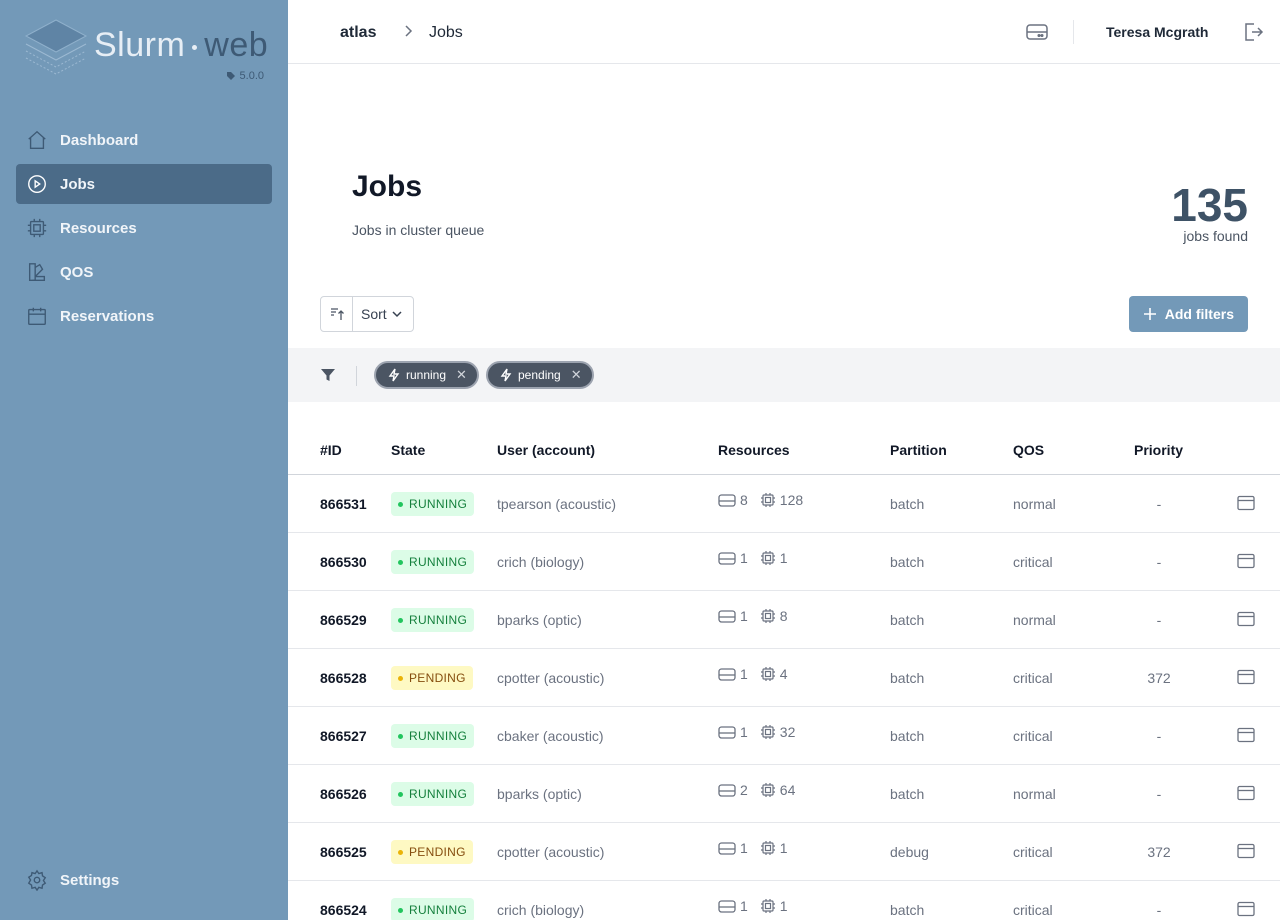 Image resolution: width=1280 pixels, height=920 pixels. I want to click on job-id: 866530, so click(343, 562).